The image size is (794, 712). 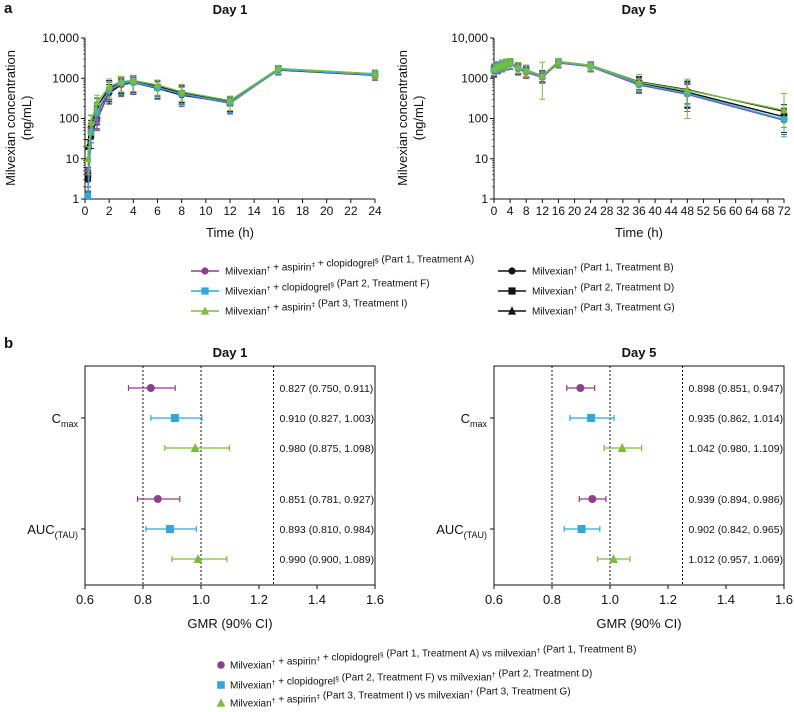 What do you see at coordinates (736, 211) in the screenshot?
I see `x-tick-label: 60` at bounding box center [736, 211].